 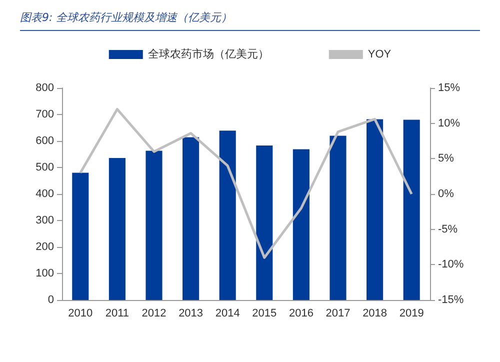 I want to click on y2-tick-label: -15%, so click(x=451, y=300).